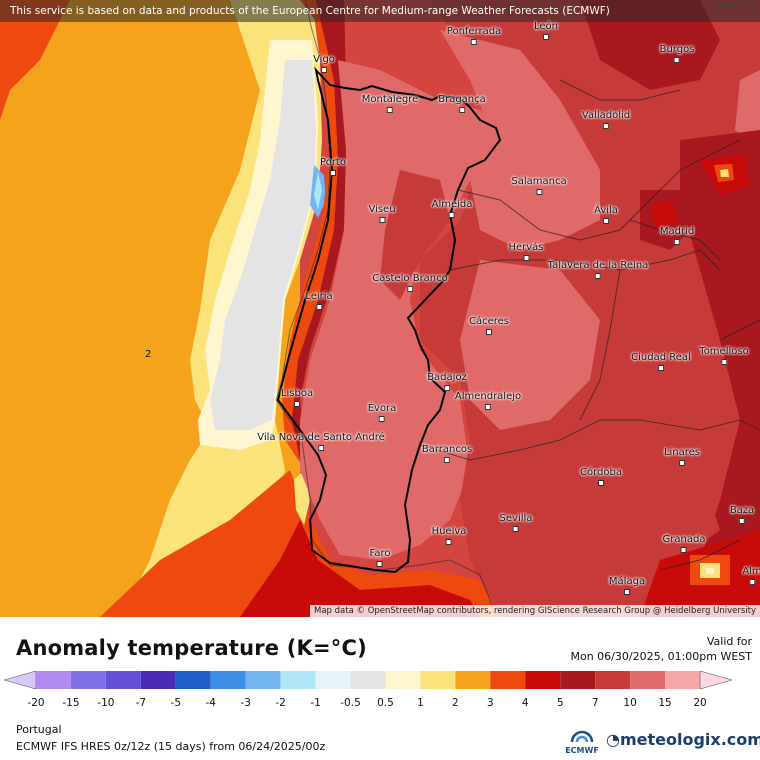 This screenshot has width=760, height=760. What do you see at coordinates (315, 703) in the screenshot?
I see `scale-tick-label: -1` at bounding box center [315, 703].